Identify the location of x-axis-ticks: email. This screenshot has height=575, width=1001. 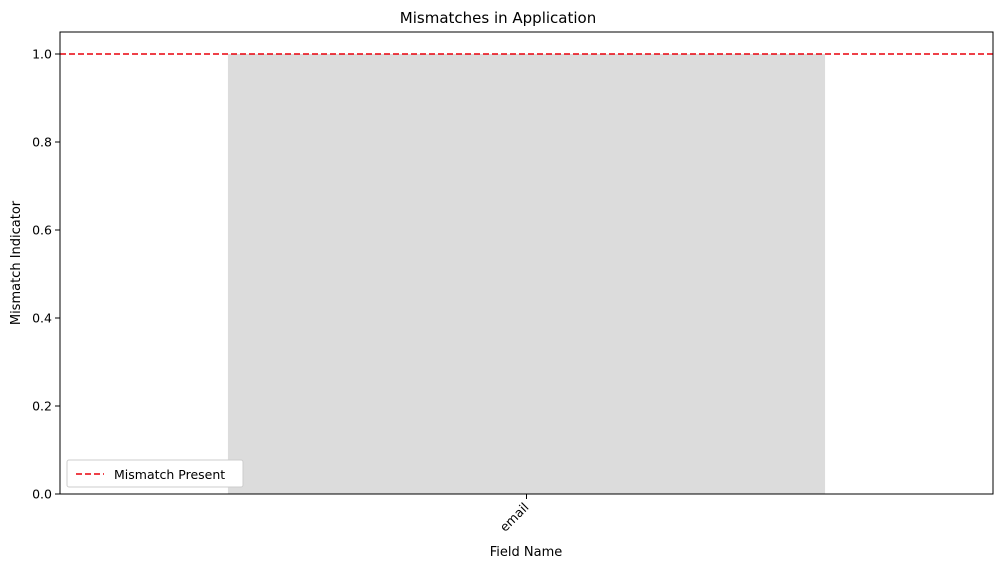
(514, 514).